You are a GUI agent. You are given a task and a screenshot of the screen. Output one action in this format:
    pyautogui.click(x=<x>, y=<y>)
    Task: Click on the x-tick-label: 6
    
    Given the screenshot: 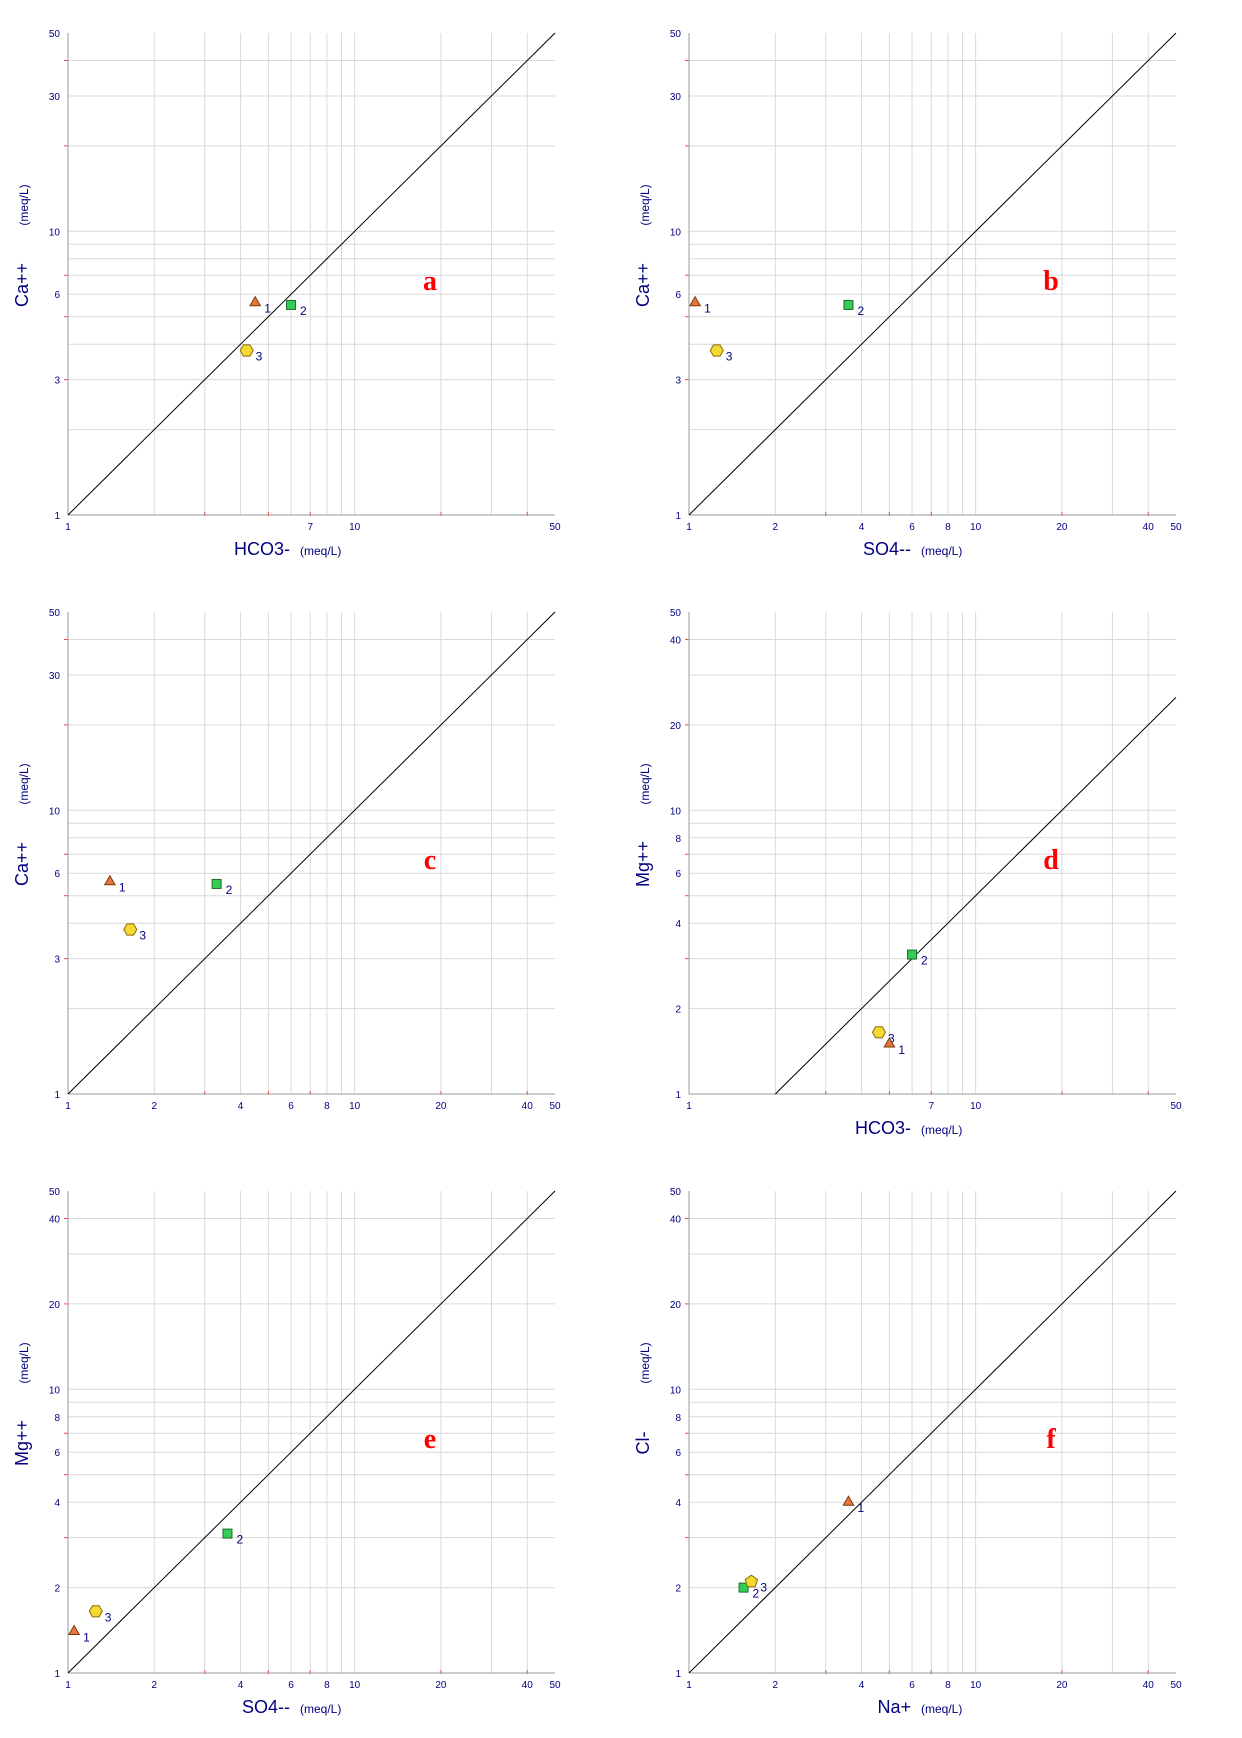 What is the action you would take?
    pyautogui.click(x=291, y=1685)
    